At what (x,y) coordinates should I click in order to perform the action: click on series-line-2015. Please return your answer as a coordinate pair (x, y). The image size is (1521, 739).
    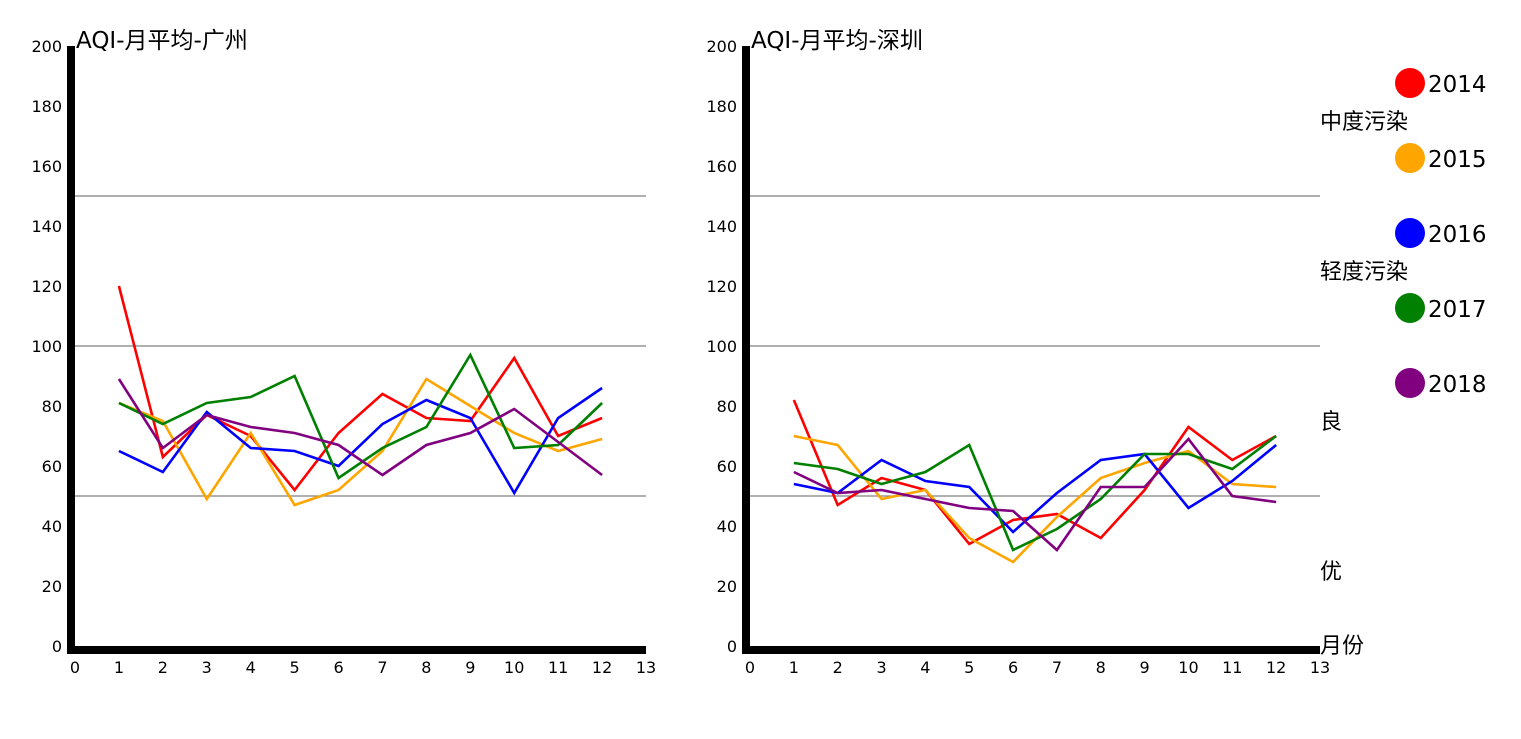
    Looking at the image, I should click on (360, 442).